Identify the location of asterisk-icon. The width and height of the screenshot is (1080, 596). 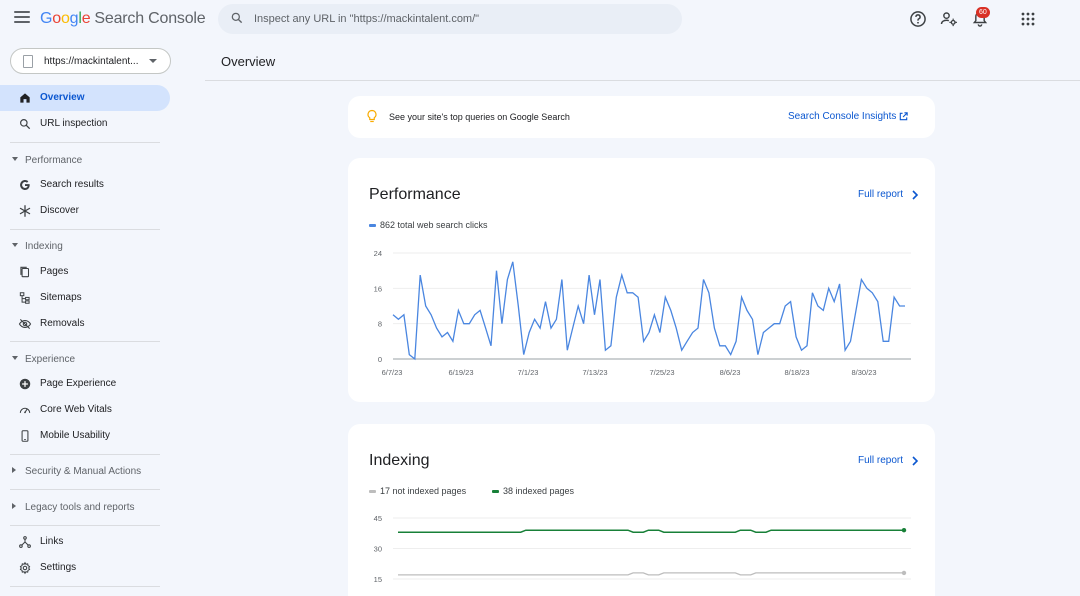
(25, 211).